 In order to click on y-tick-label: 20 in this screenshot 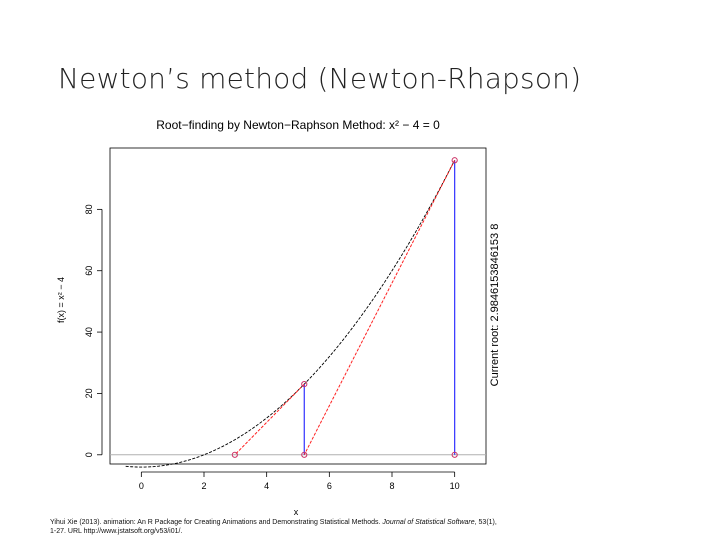, I will do `click(89, 393)`.